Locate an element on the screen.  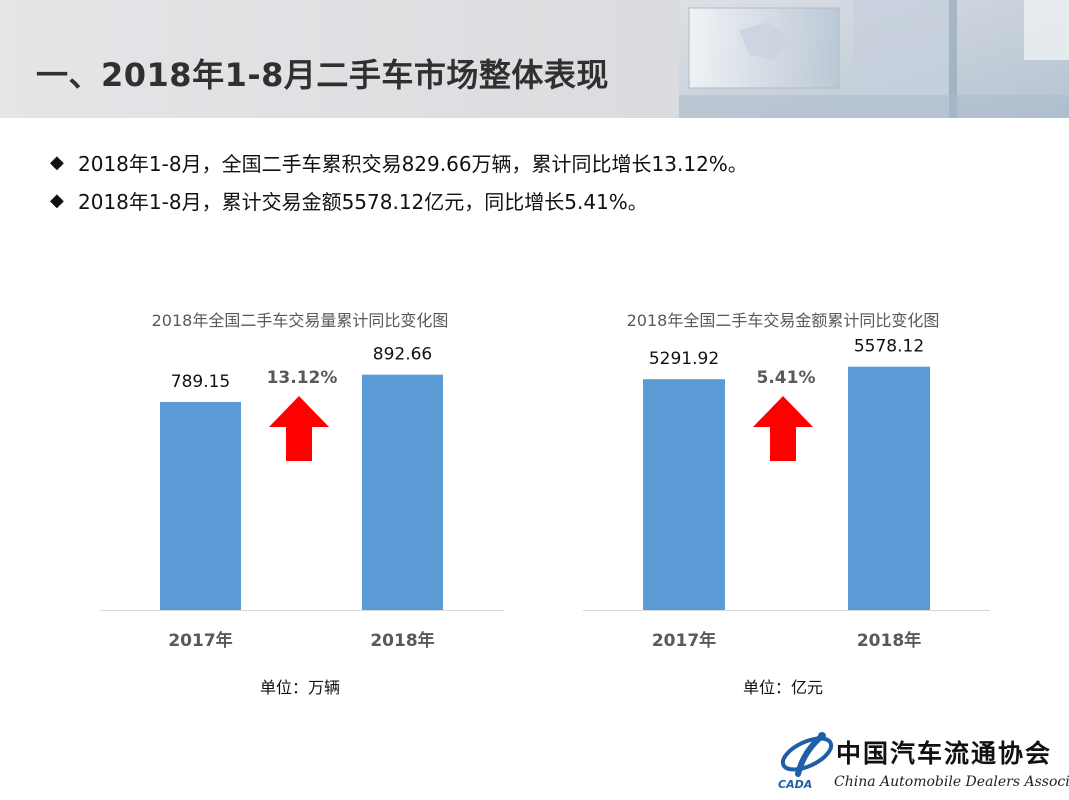
building-blocks-image is located at coordinates (874, 59).